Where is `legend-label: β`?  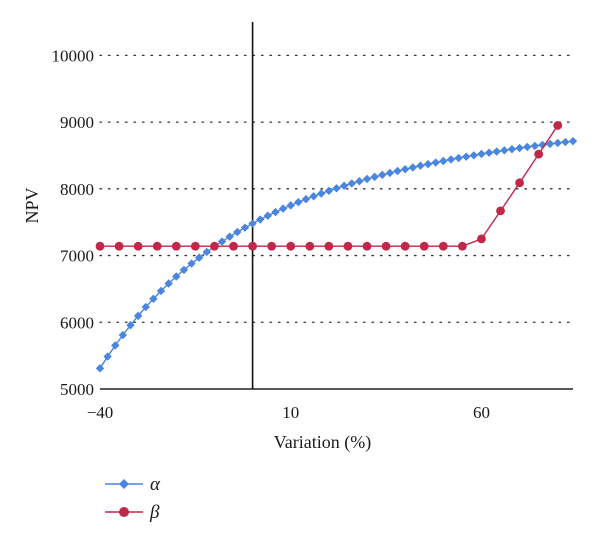 legend-label: β is located at coordinates (154, 512).